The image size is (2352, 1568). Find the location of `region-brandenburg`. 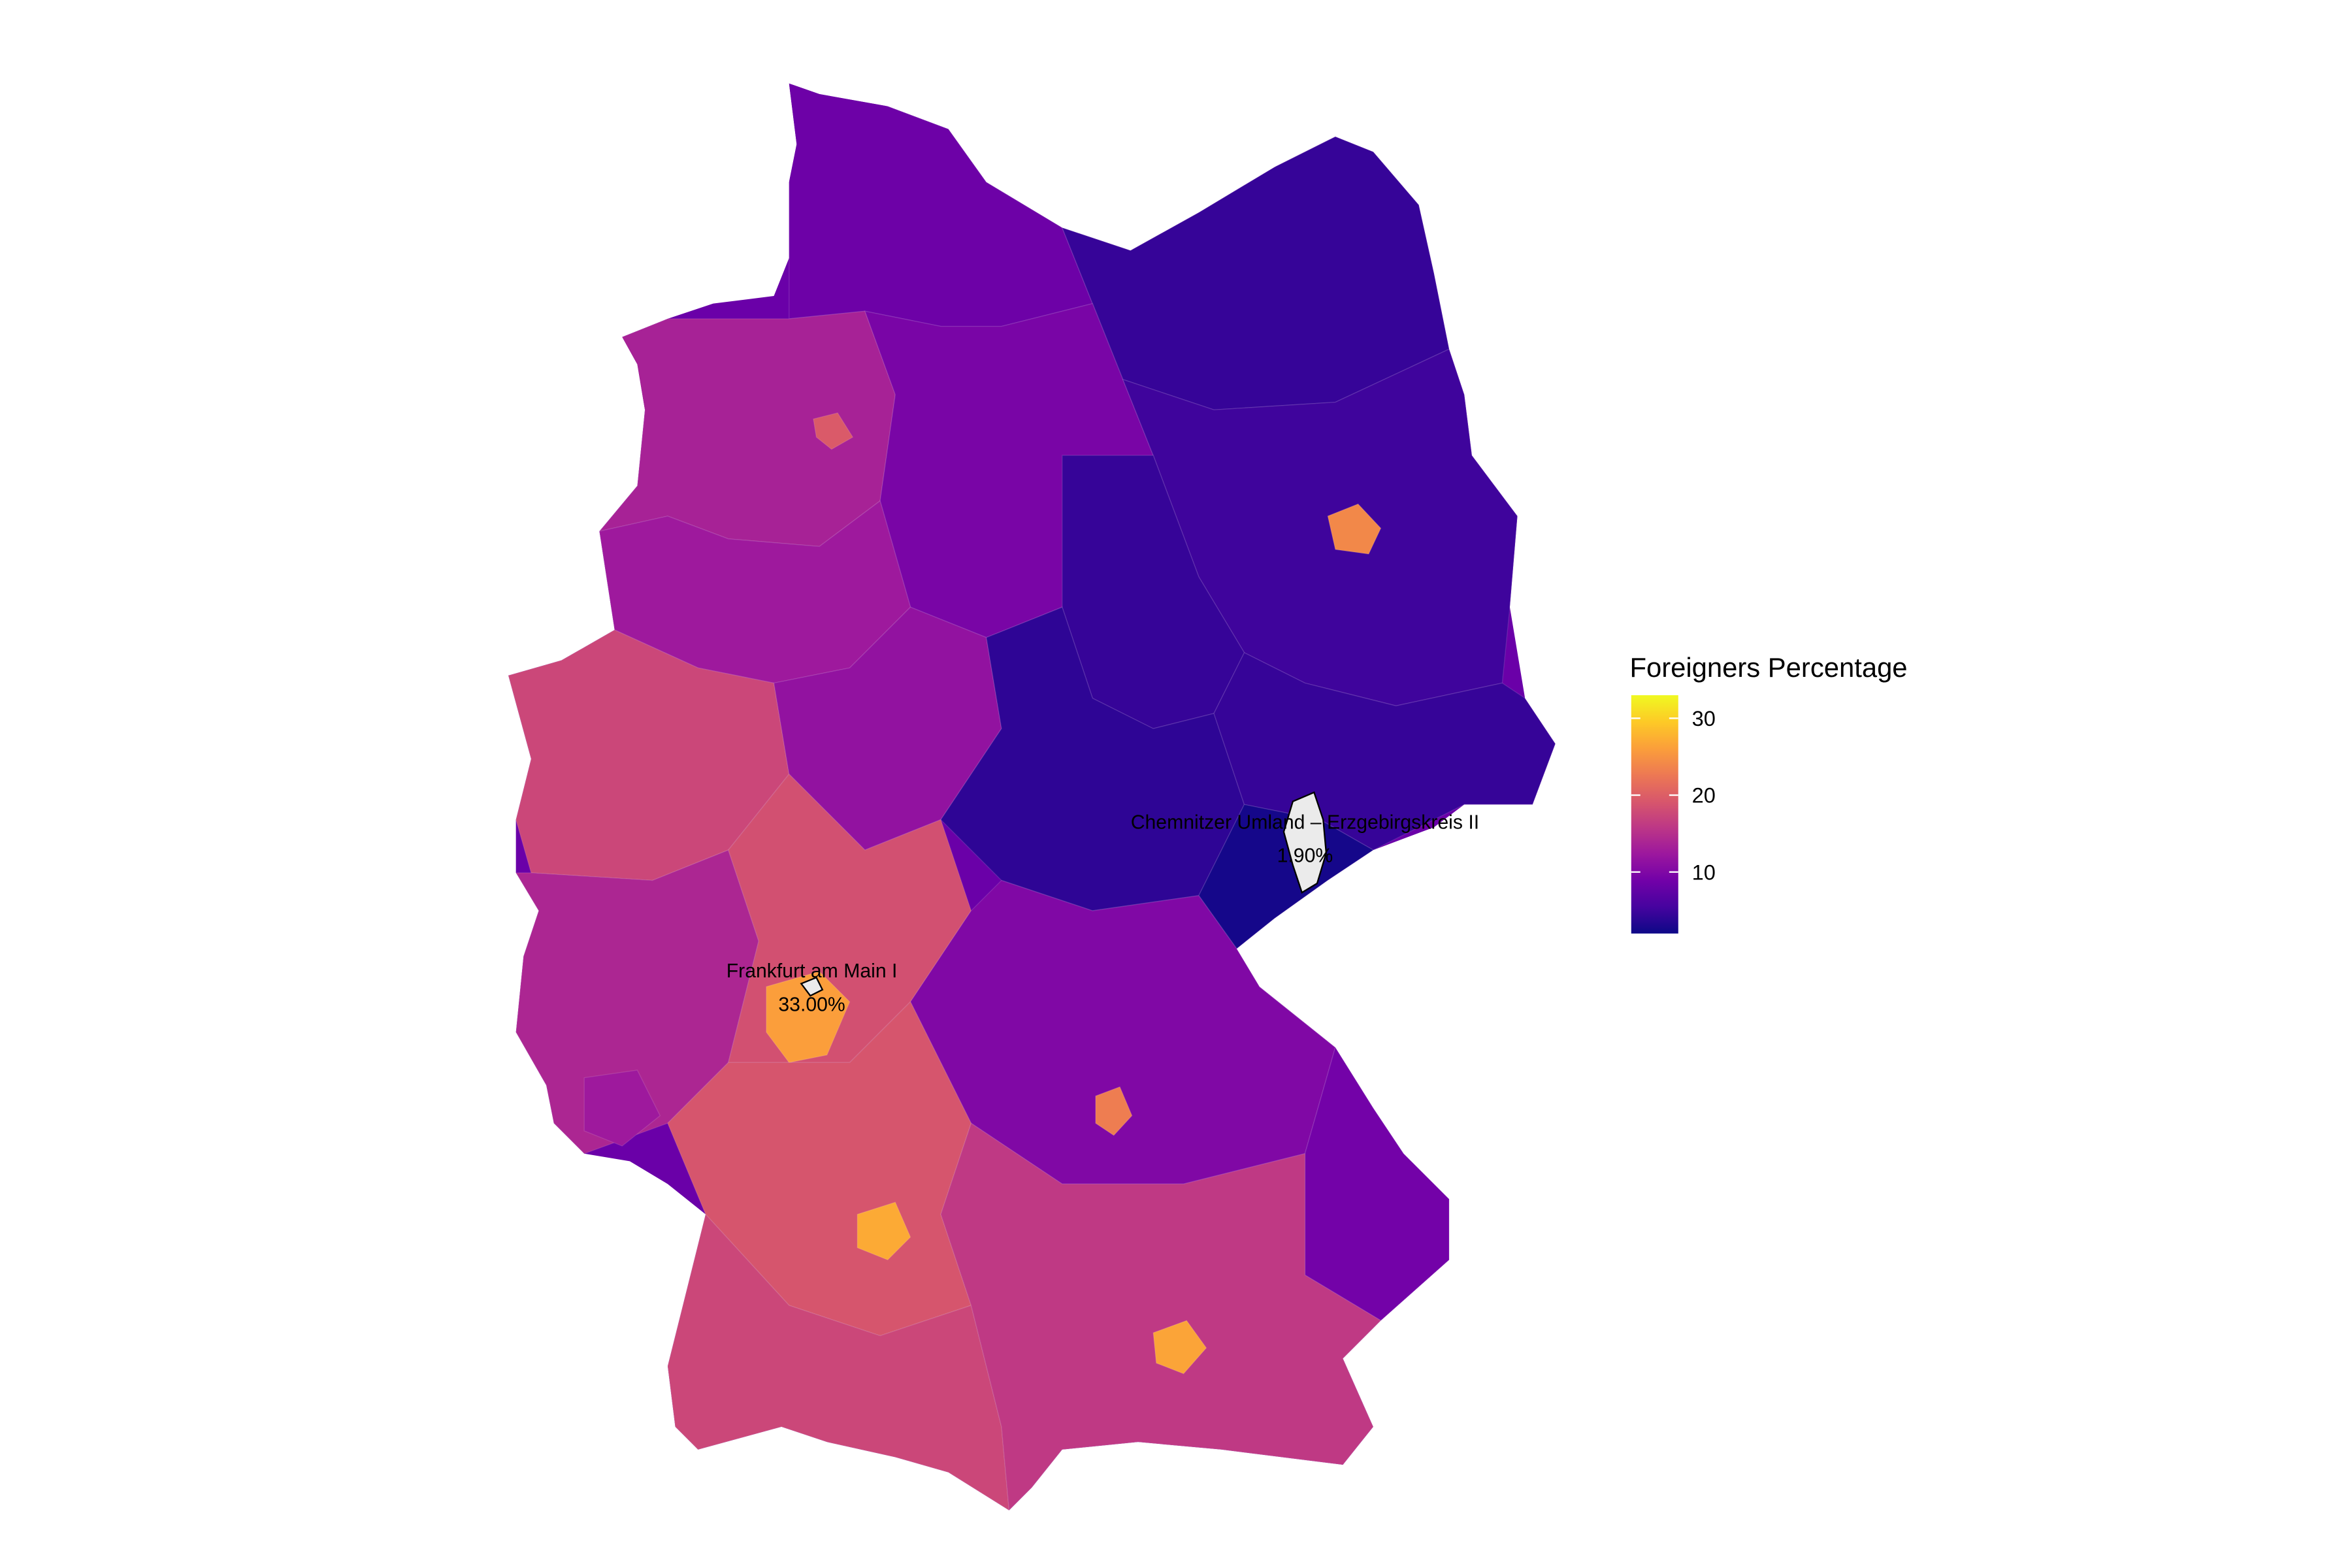

region-brandenburg is located at coordinates (1320, 527).